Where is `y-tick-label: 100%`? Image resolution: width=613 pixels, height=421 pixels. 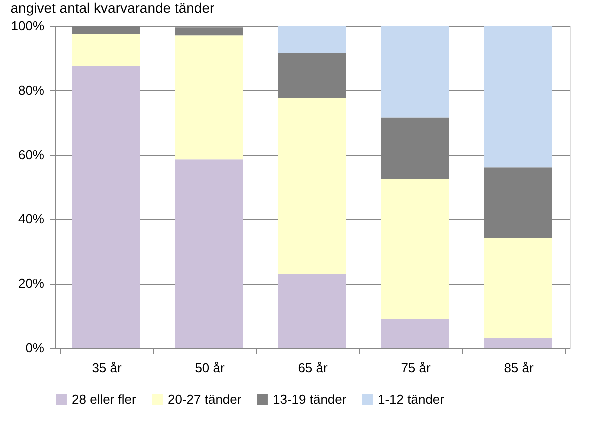 y-tick-label: 100% is located at coordinates (28, 26).